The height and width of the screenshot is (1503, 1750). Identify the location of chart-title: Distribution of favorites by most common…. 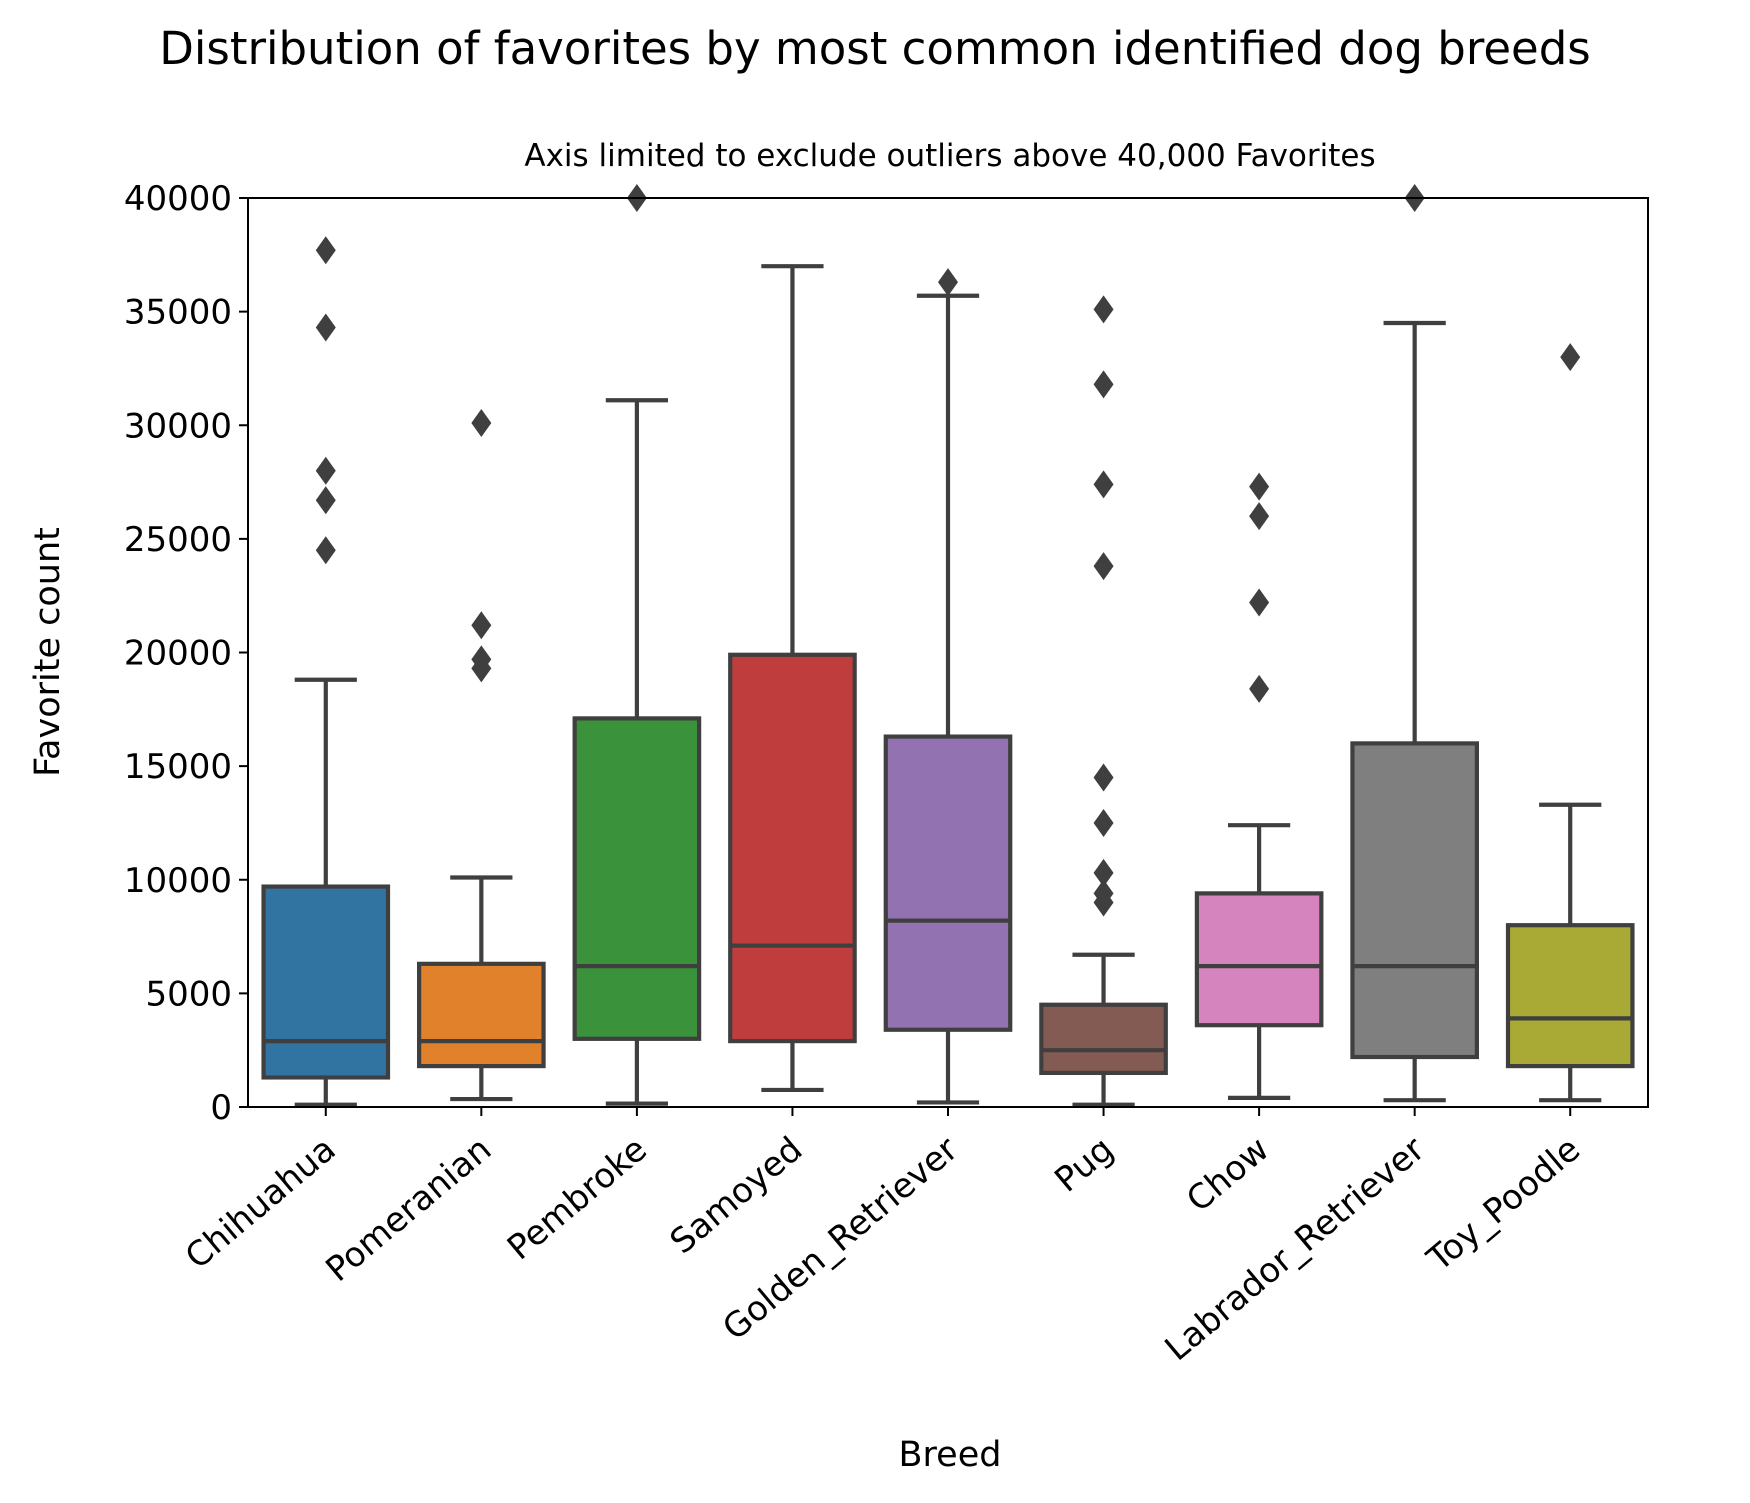
(875, 48).